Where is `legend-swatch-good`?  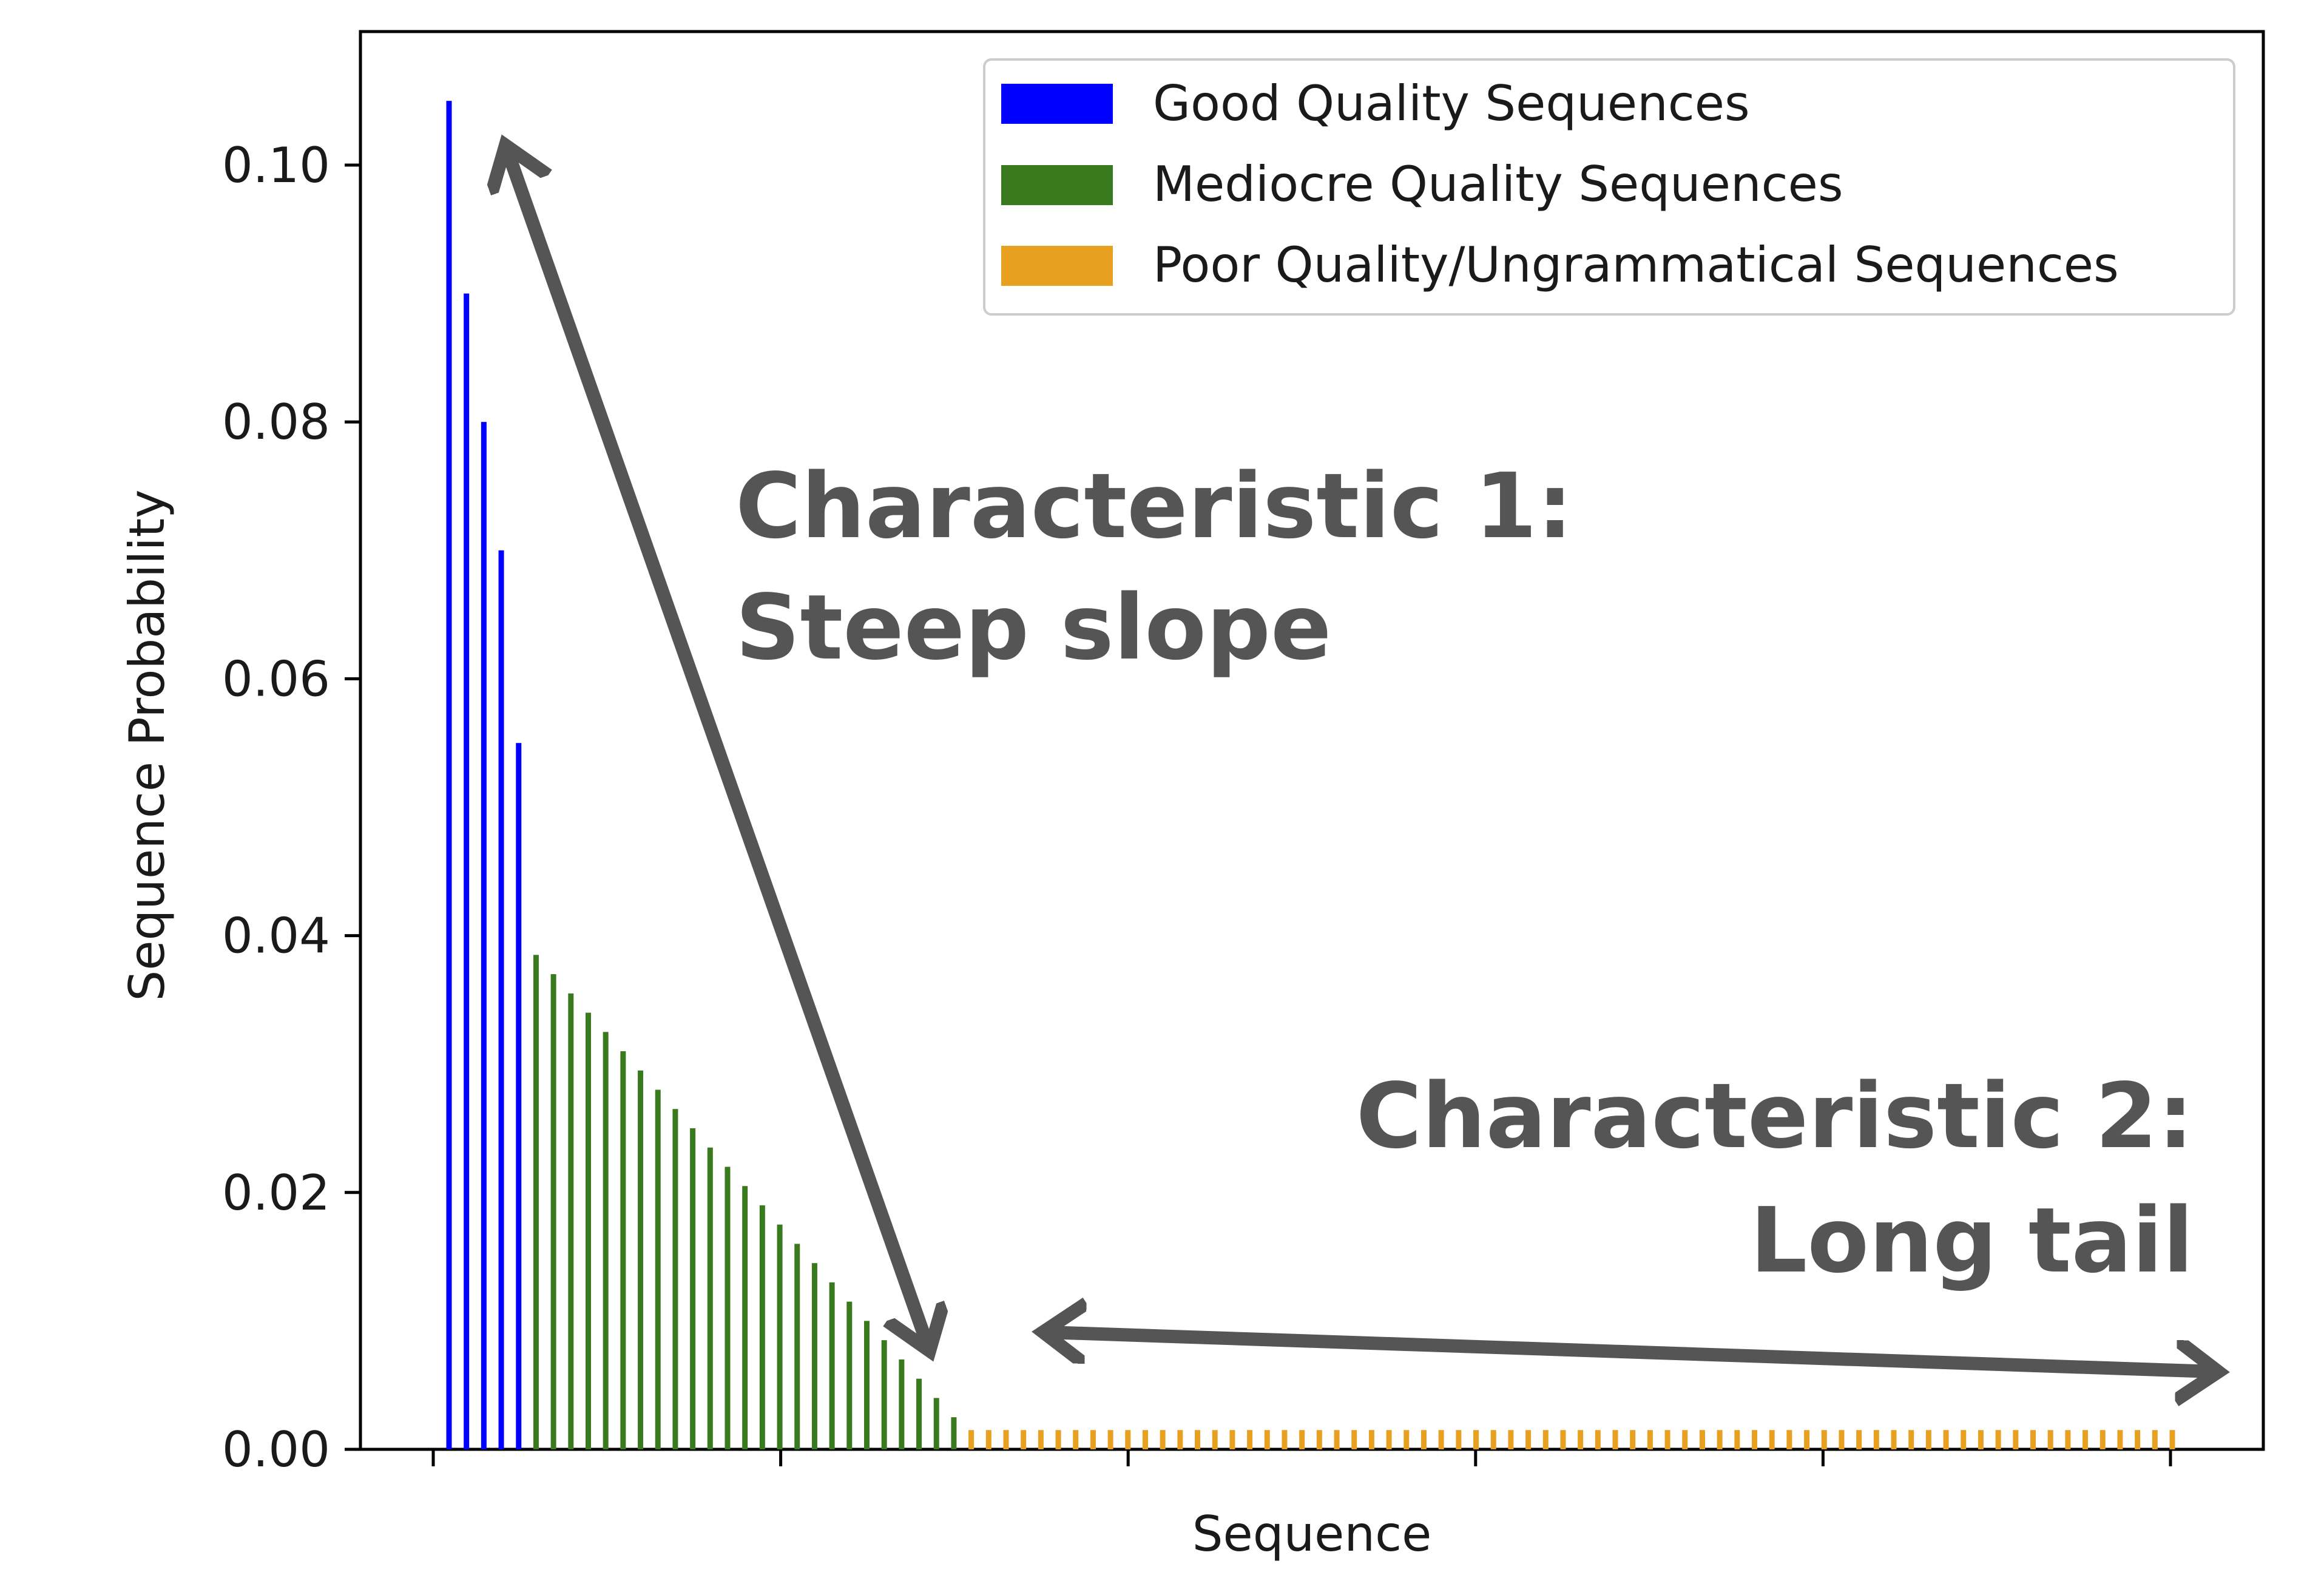
legend-swatch-good is located at coordinates (1057, 104).